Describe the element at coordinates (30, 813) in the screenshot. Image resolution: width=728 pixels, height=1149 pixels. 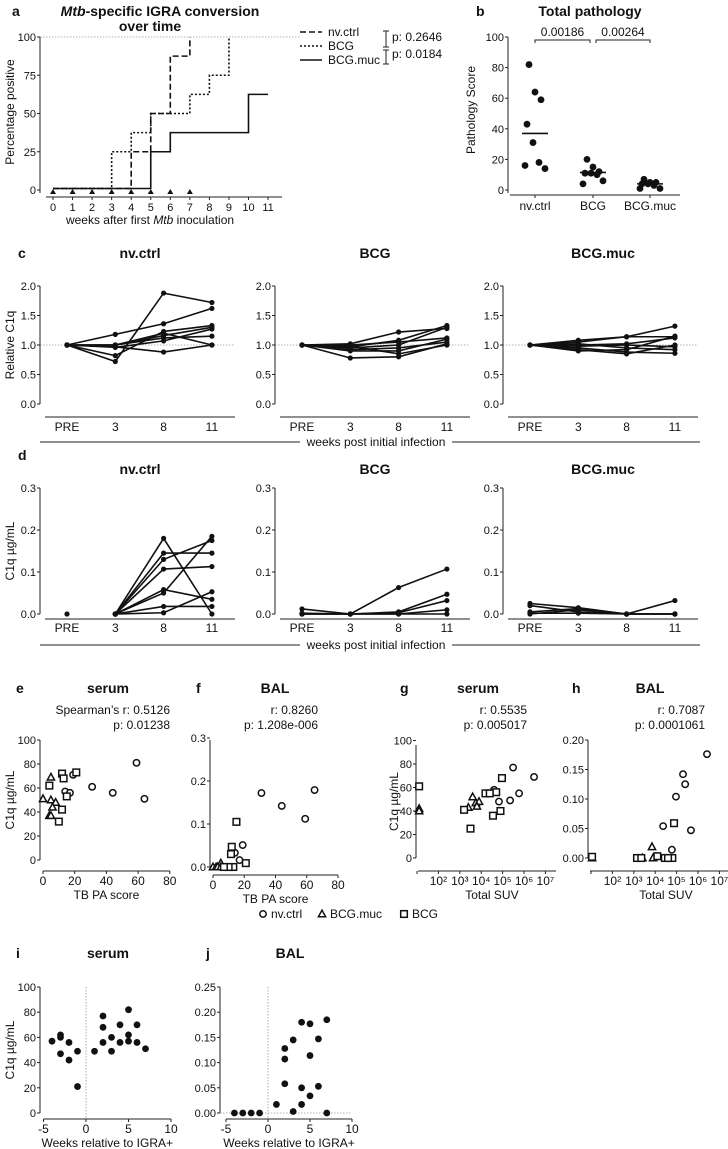
I see `panel-e-y-tick-label: 40` at that location.